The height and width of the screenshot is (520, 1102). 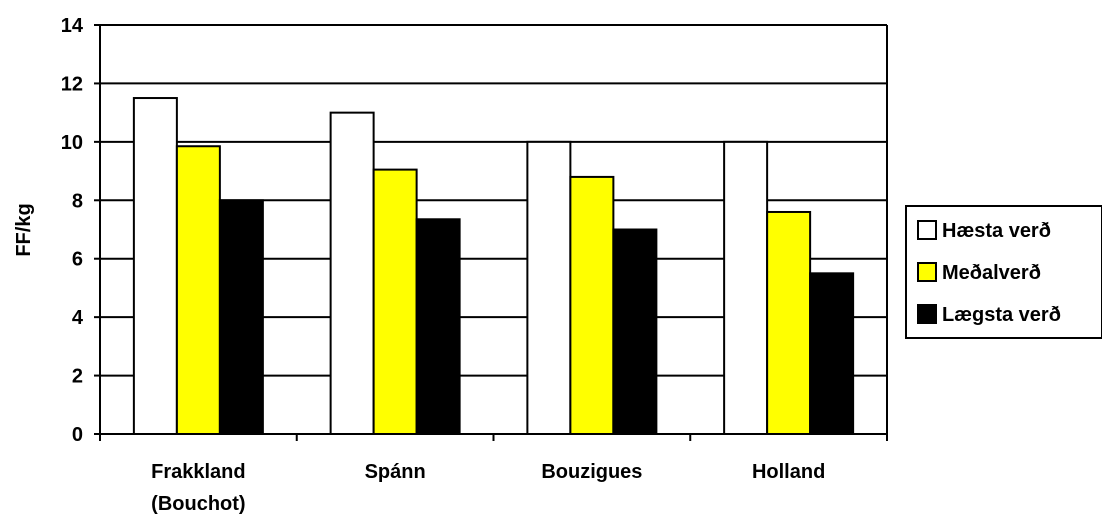 What do you see at coordinates (488, 488) in the screenshot?
I see `x-tick-labels: Frakkland (Bouchot) Spánn Bouzigues Holland` at bounding box center [488, 488].